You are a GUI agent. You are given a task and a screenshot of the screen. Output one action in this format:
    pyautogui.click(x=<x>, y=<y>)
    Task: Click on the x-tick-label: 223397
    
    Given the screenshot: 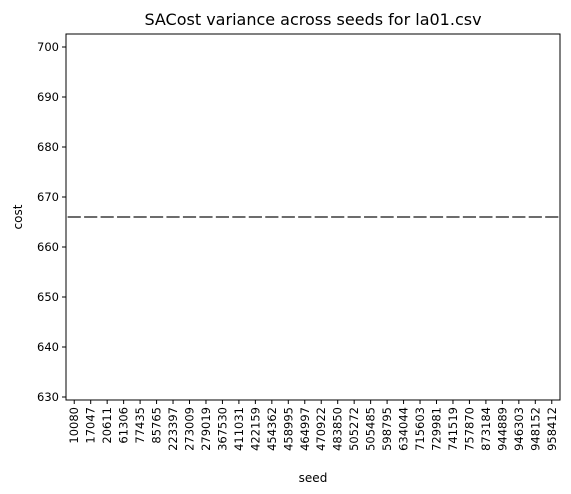 What is the action you would take?
    pyautogui.click(x=173, y=429)
    